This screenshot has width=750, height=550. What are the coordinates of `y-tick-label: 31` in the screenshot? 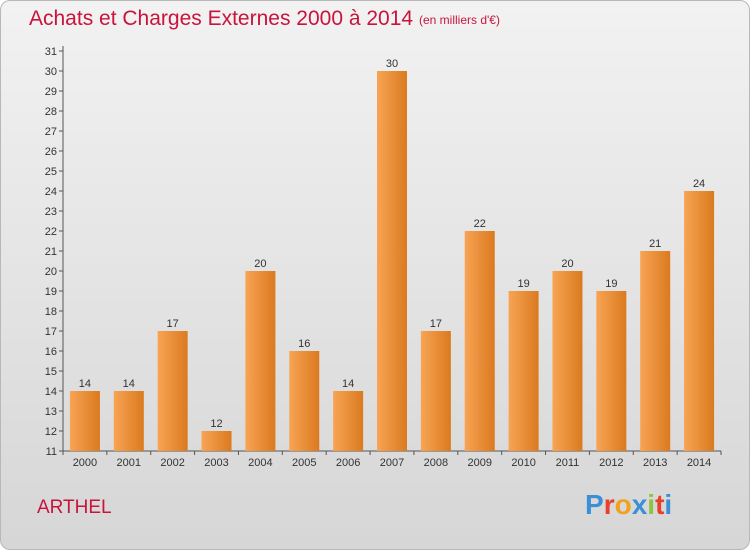 It's located at (51, 52).